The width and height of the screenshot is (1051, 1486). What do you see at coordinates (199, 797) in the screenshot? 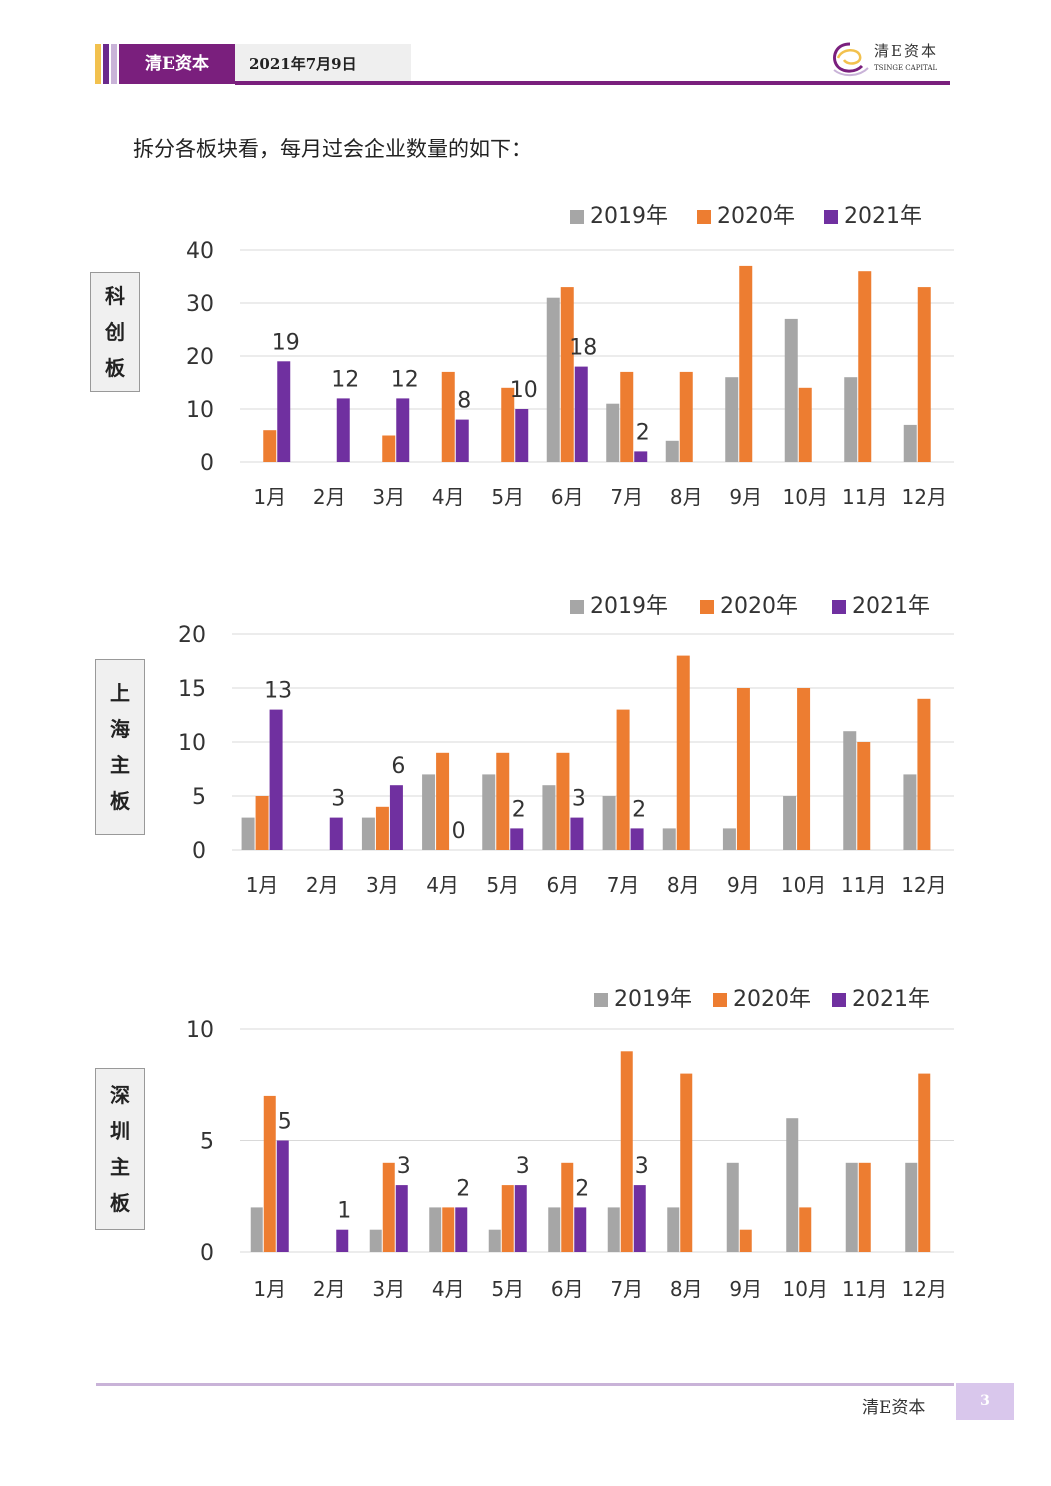
I see `y-tick-label: 5` at bounding box center [199, 797].